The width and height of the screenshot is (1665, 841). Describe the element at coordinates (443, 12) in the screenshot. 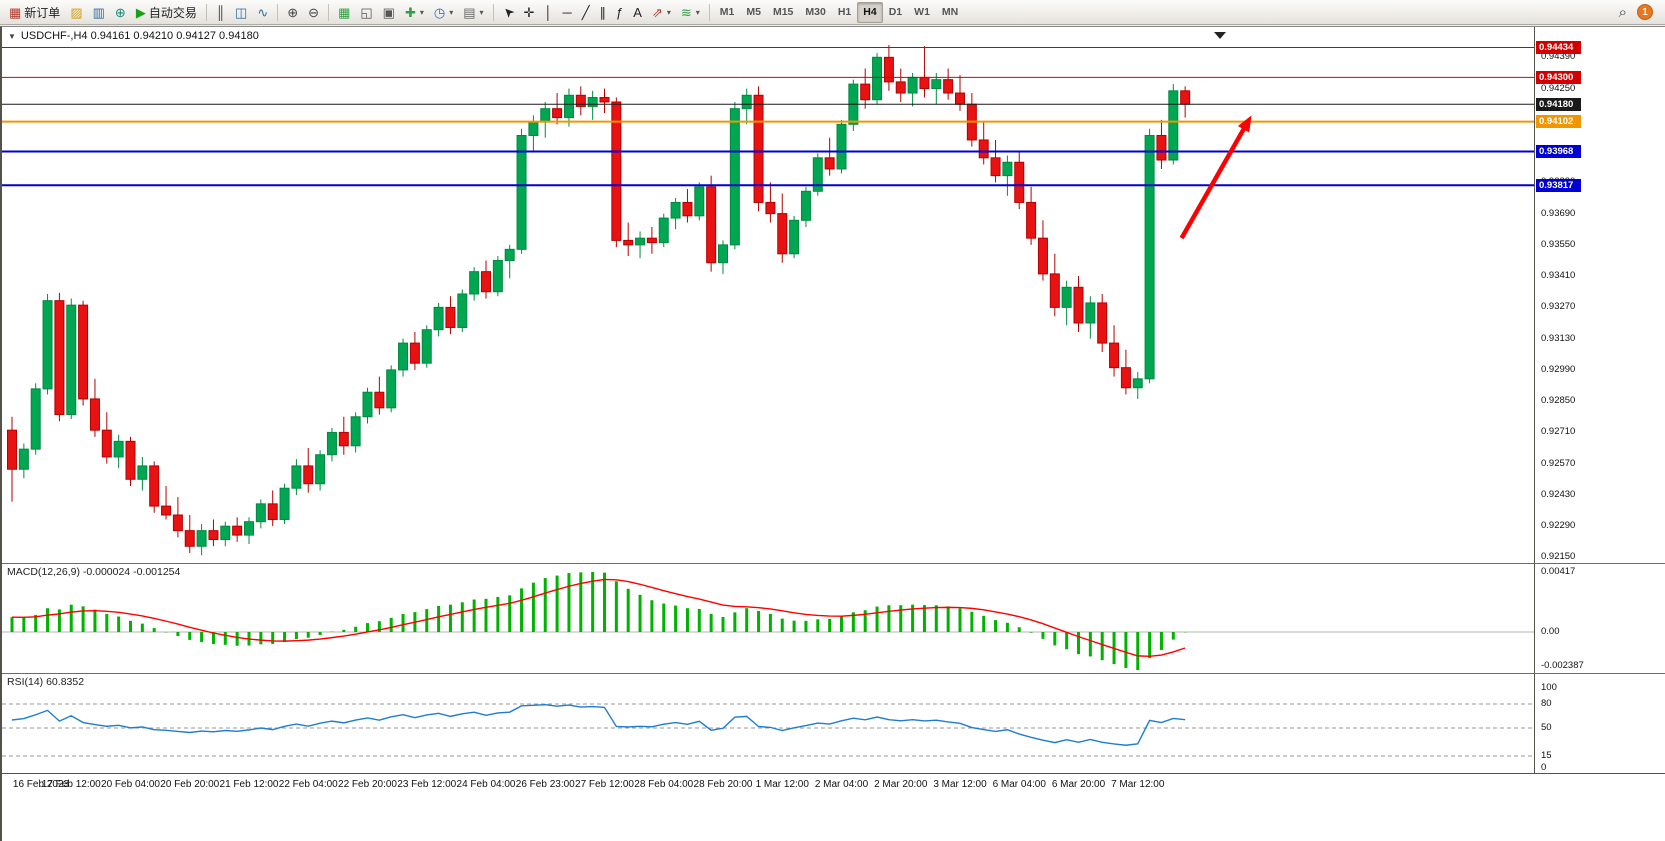

I see `period-button: ◷ ▾` at that location.